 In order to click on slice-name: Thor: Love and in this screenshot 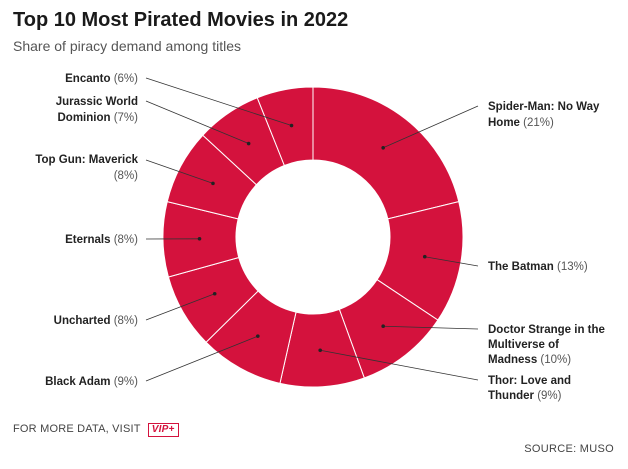, I will do `click(529, 381)`.